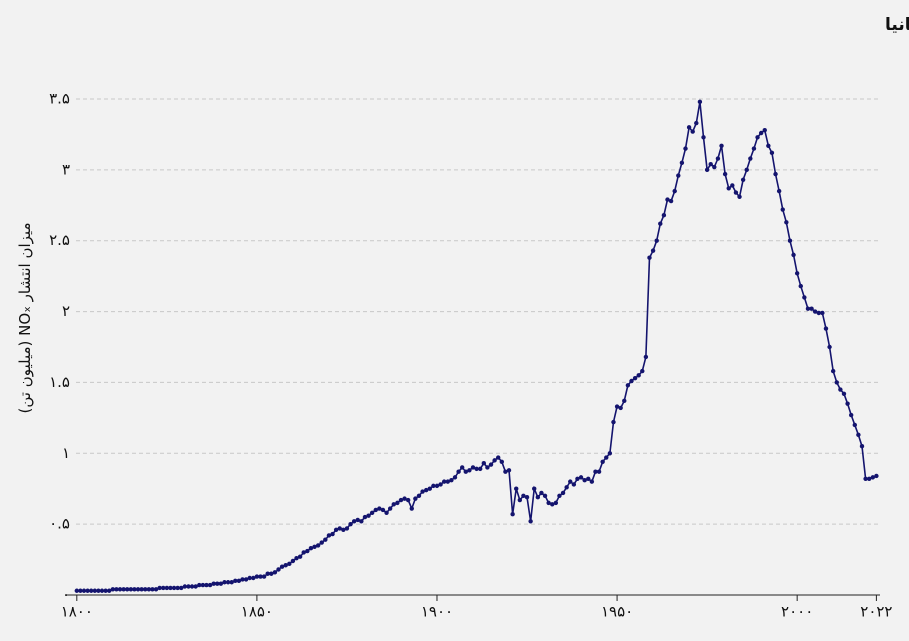  What do you see at coordinates (59, 99) in the screenshot?
I see `y-tick-label: ۳.۵` at bounding box center [59, 99].